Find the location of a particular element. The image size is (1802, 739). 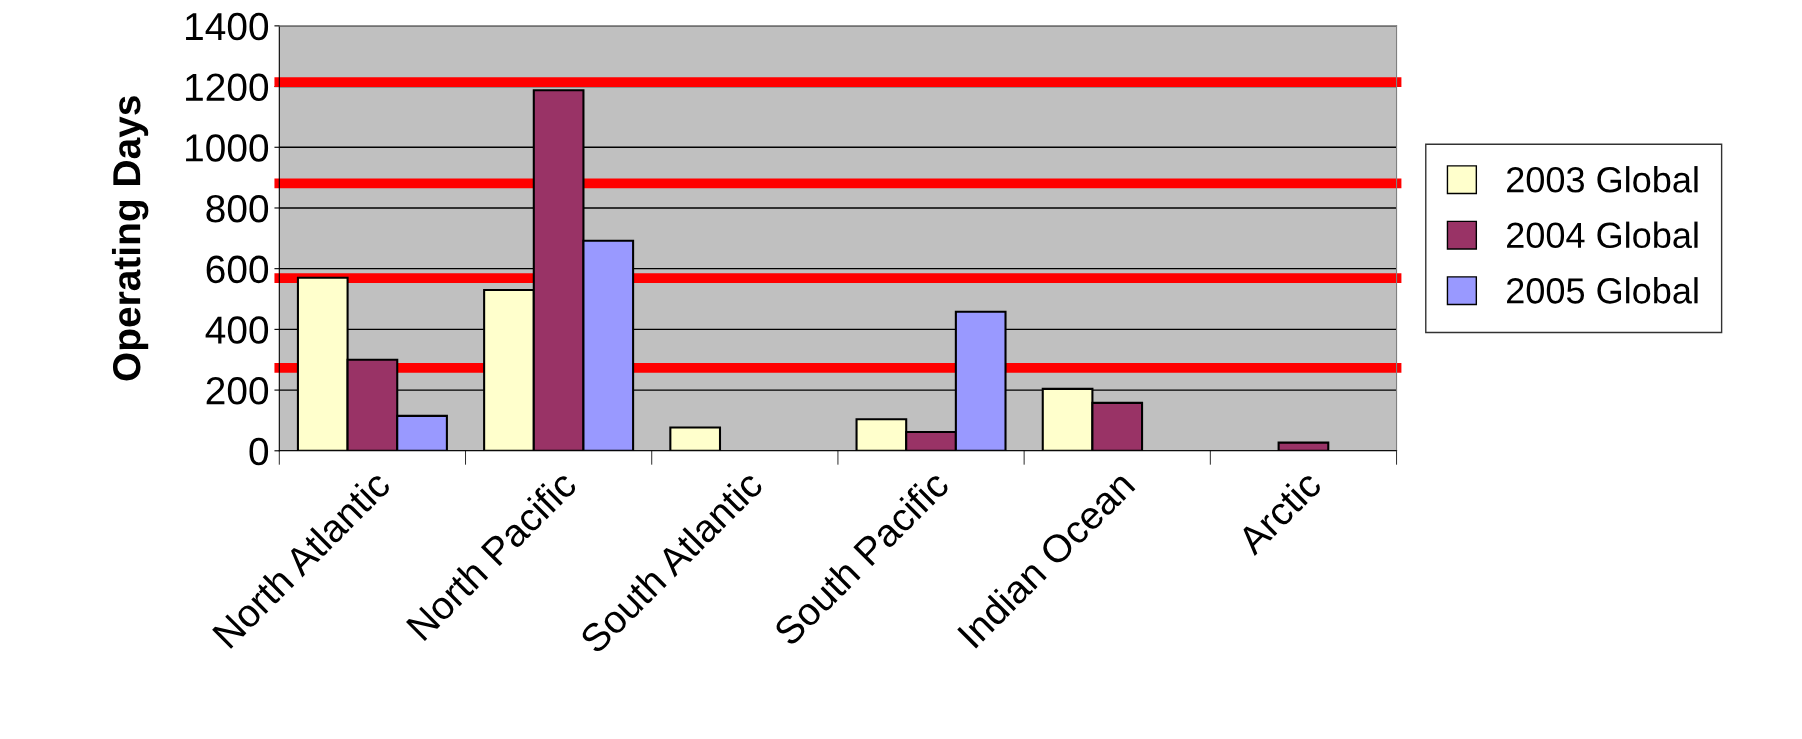

legend-label: 2004 Global is located at coordinates (1602, 235).